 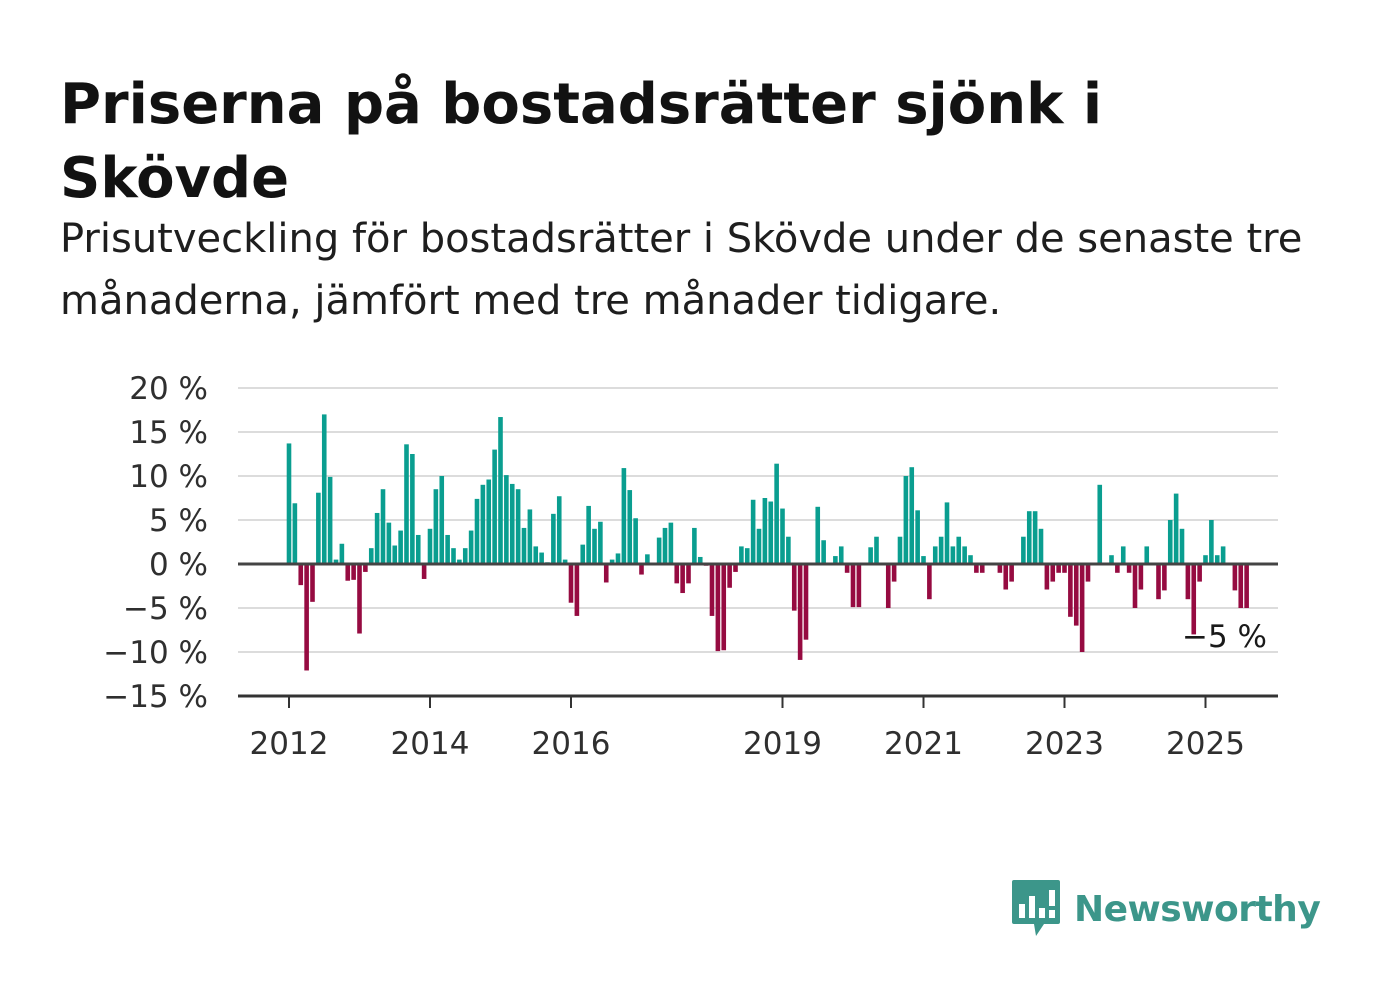 I want to click on x-tick-label: 2014, so click(x=430, y=744).